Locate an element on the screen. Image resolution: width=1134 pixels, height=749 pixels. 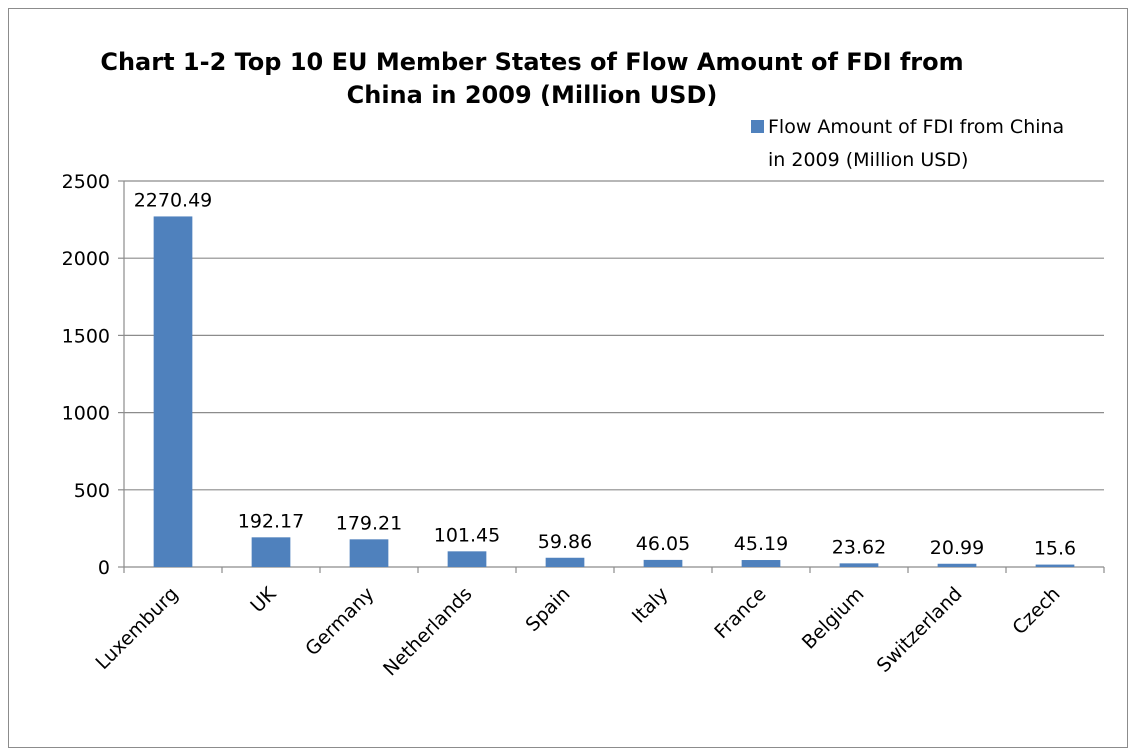
data-label: 20.99 is located at coordinates (957, 548).